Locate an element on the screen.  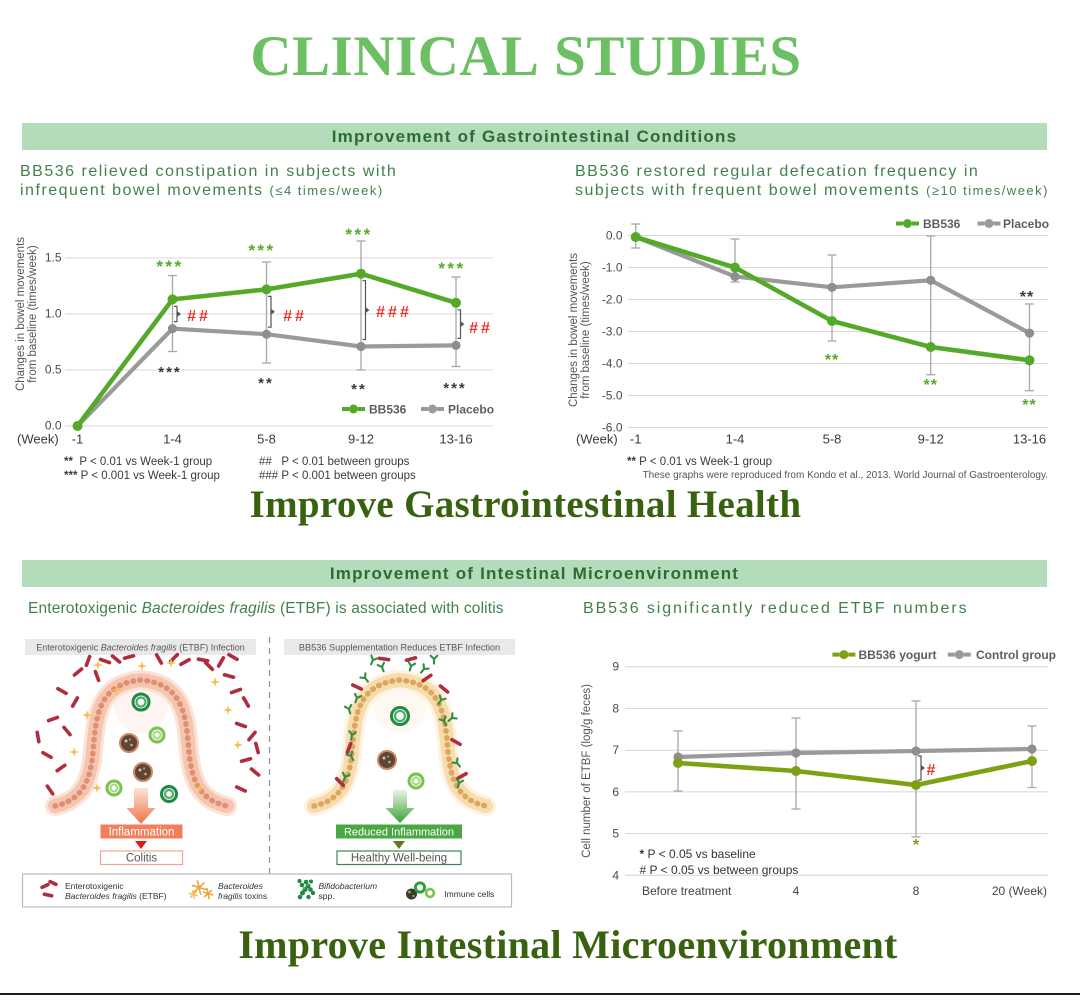
svg-text: -2.0 is located at coordinates (612, 300).